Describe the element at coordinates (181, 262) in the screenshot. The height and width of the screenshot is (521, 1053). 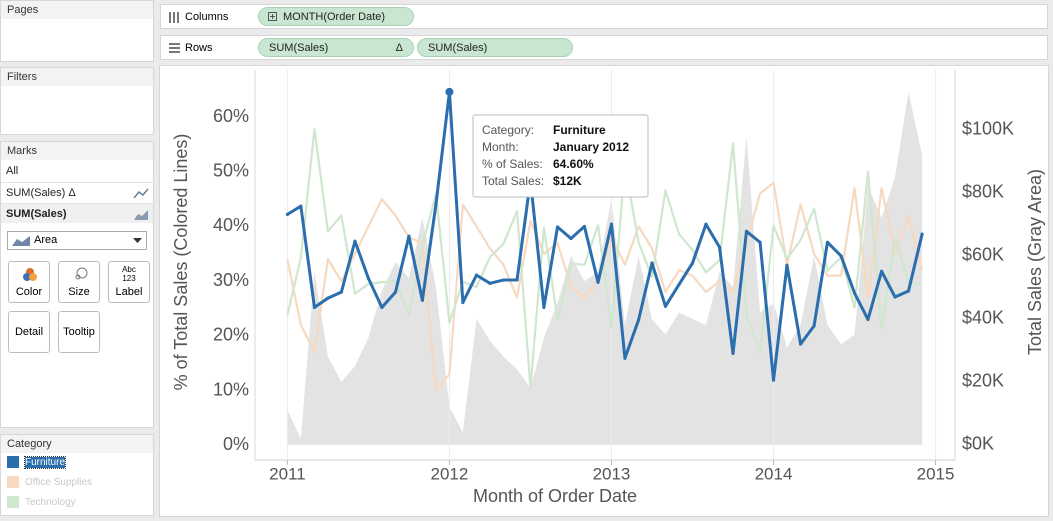
I see `y-axis-title: % of Total Sales (Colored Lines)` at that location.